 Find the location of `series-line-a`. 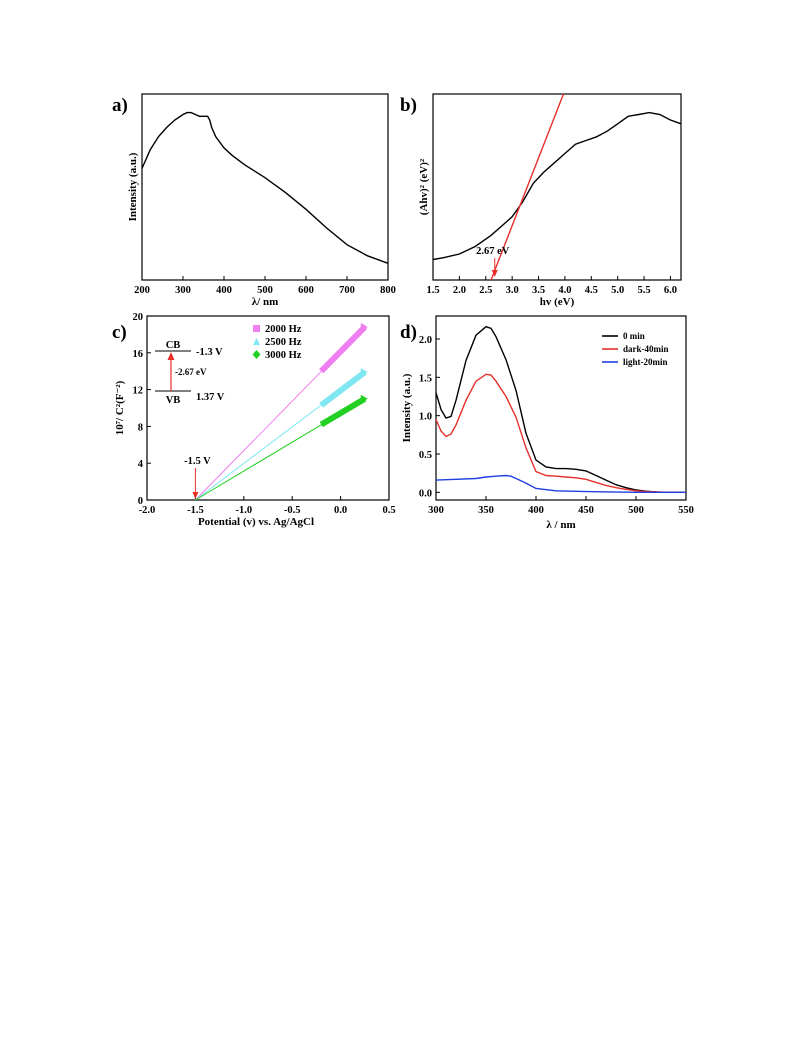

series-line-a is located at coordinates (265, 187).